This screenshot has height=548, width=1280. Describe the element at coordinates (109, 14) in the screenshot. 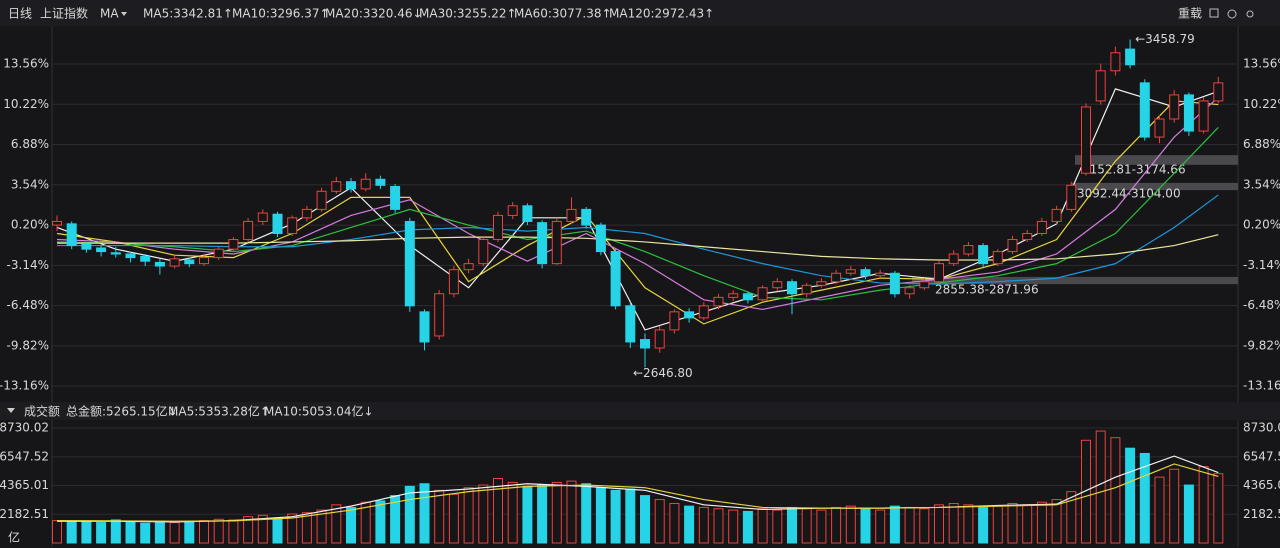

I see `indicator: MA` at that location.